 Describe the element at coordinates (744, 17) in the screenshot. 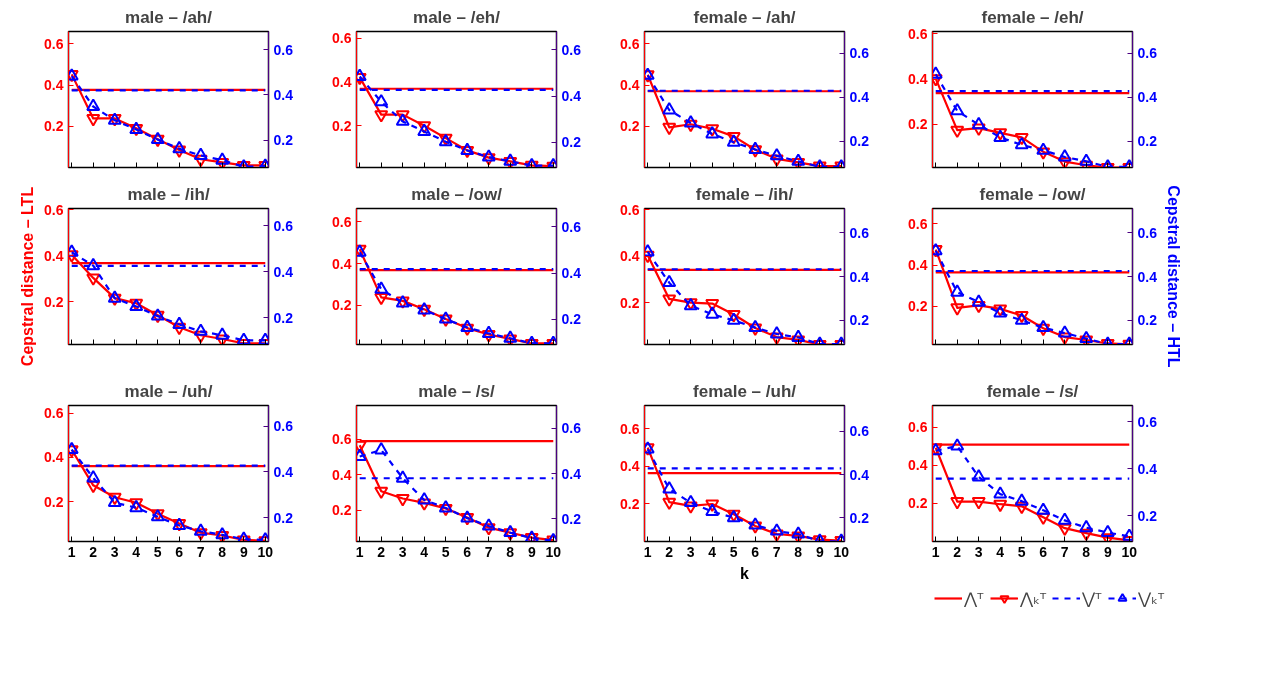

I see `chart-title: female – /ah/` at that location.